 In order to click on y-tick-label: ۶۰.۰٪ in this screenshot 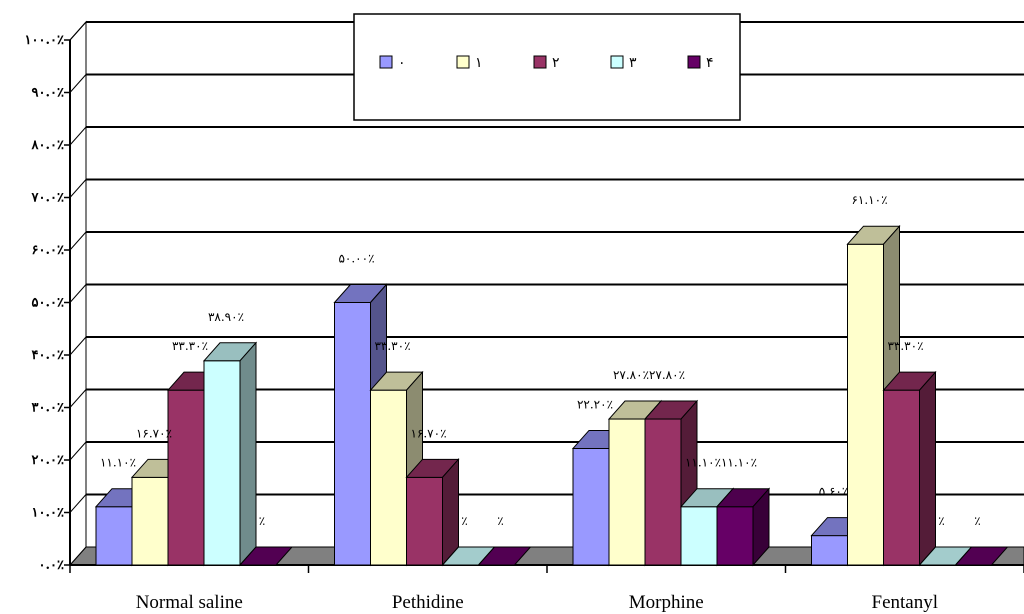, I will do `click(48, 250)`.